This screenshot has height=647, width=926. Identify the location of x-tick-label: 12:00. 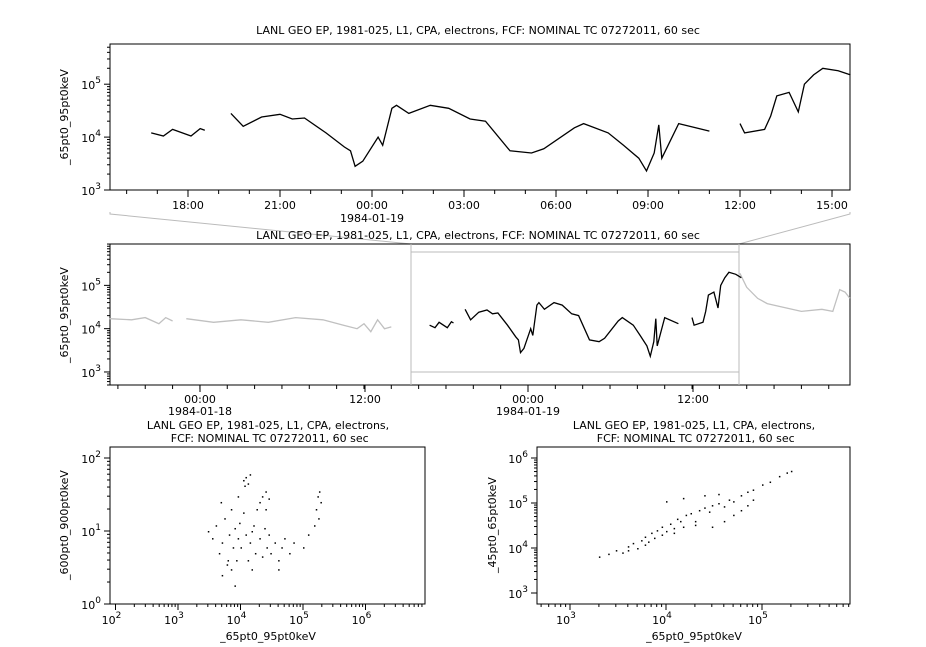
(693, 399).